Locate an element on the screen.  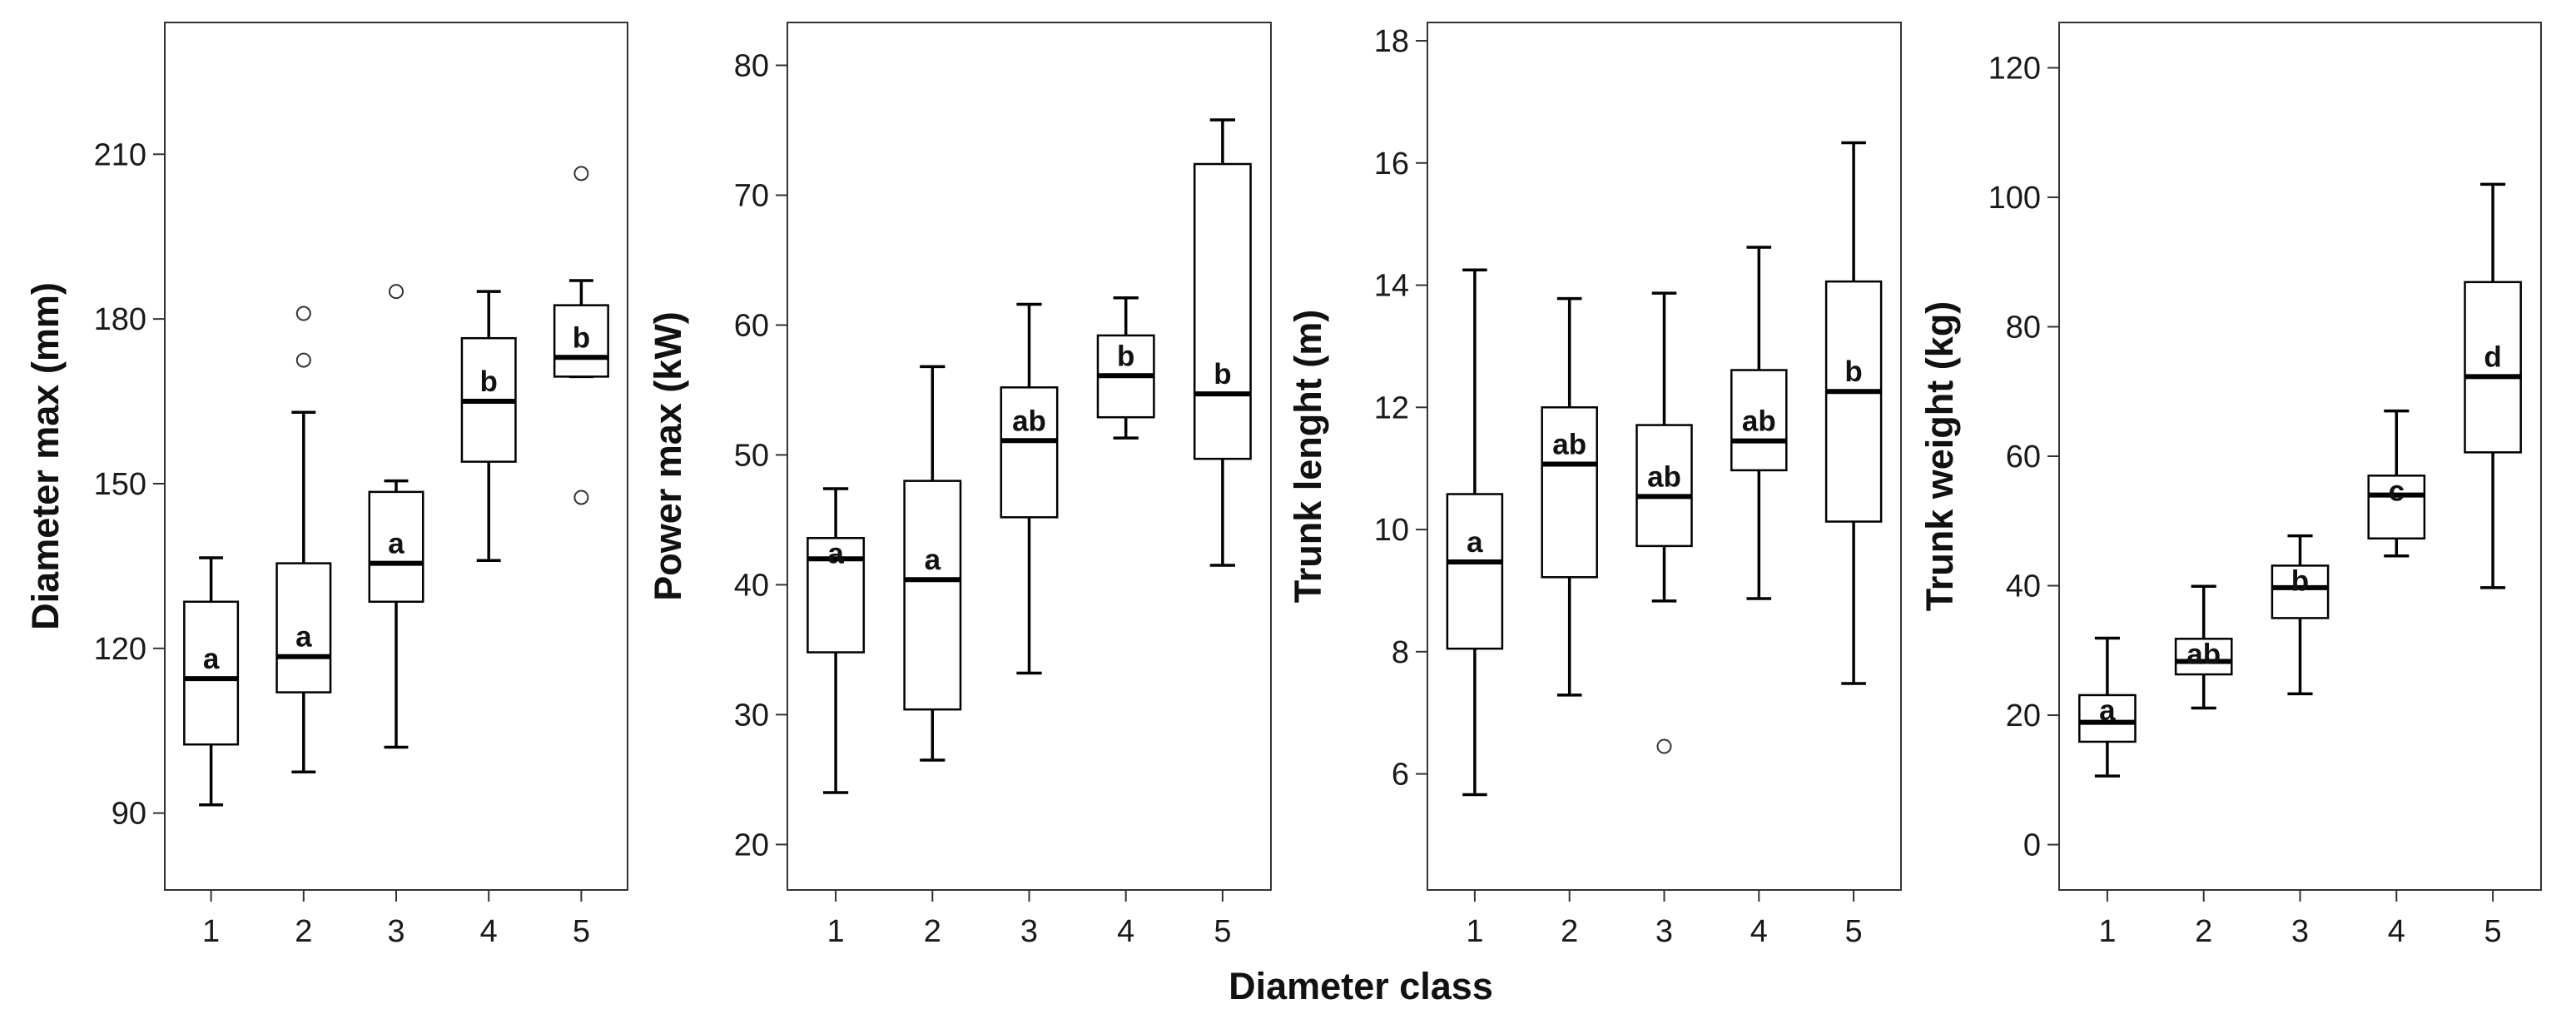
y-axis-title: Trunk weight (kg) is located at coordinates (1939, 456).